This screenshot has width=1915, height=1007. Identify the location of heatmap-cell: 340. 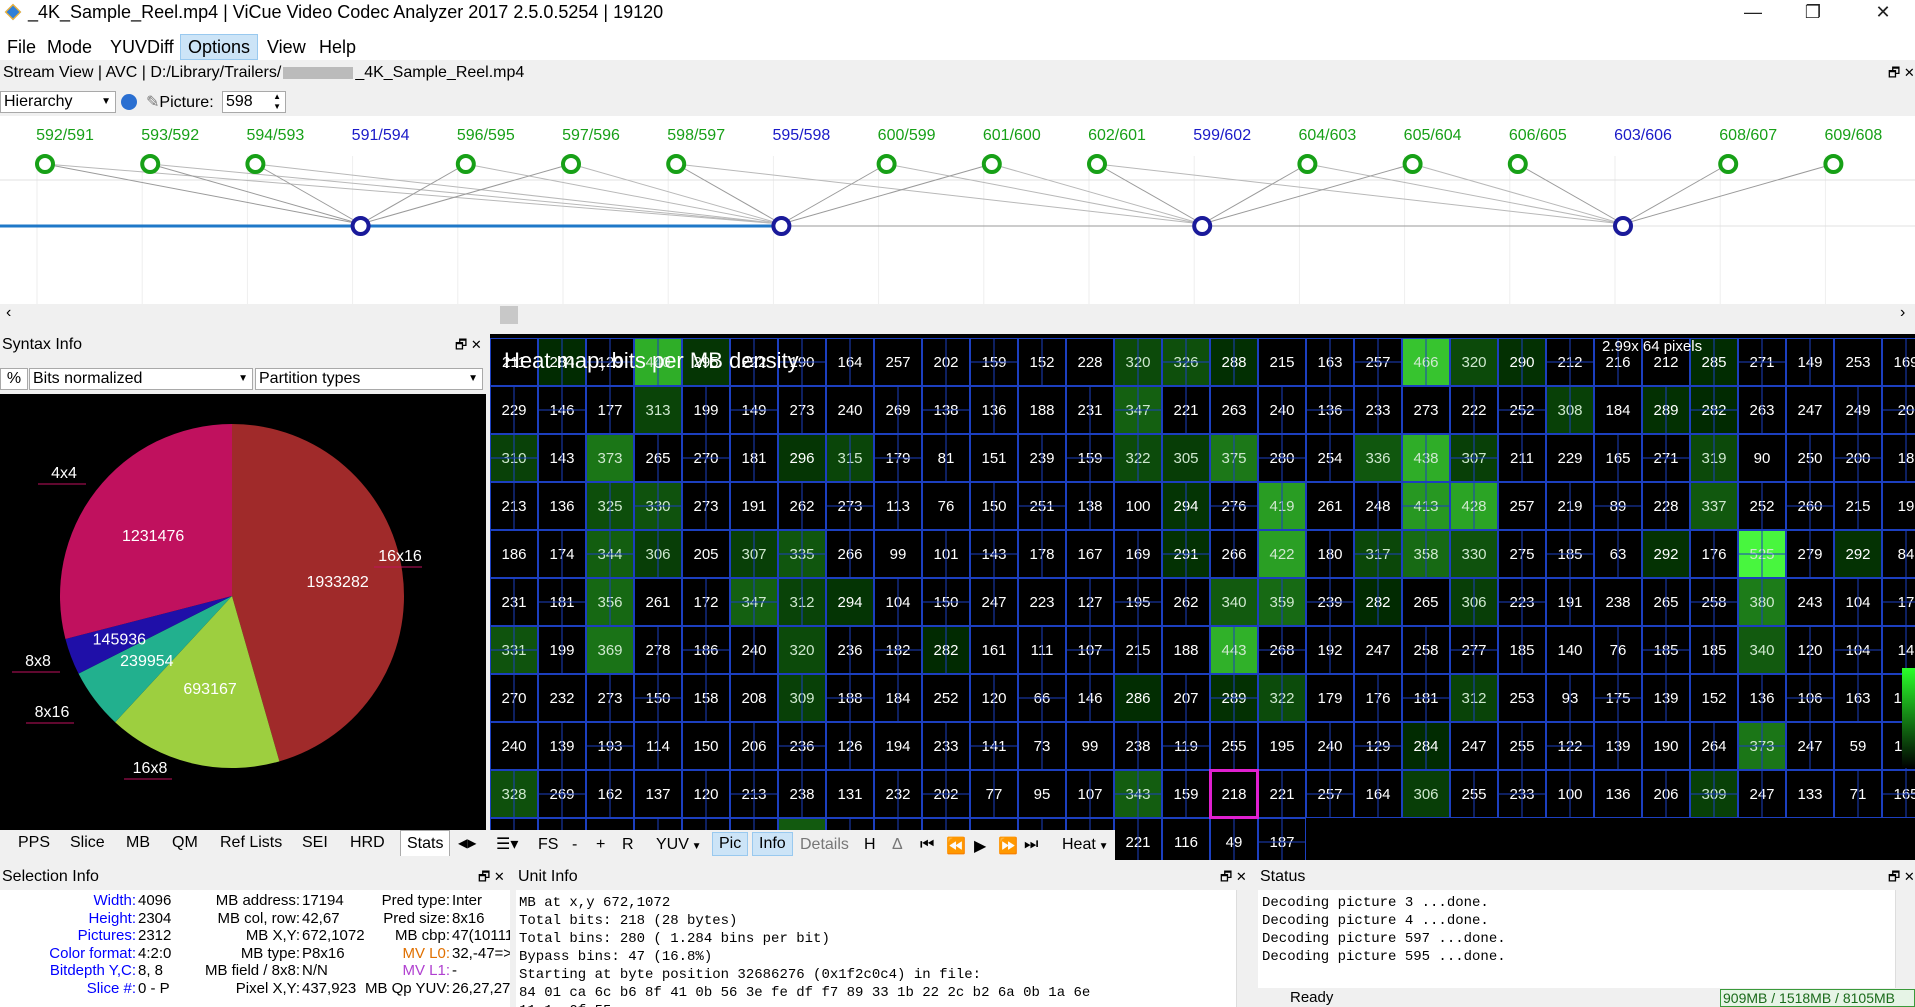
(1234, 602).